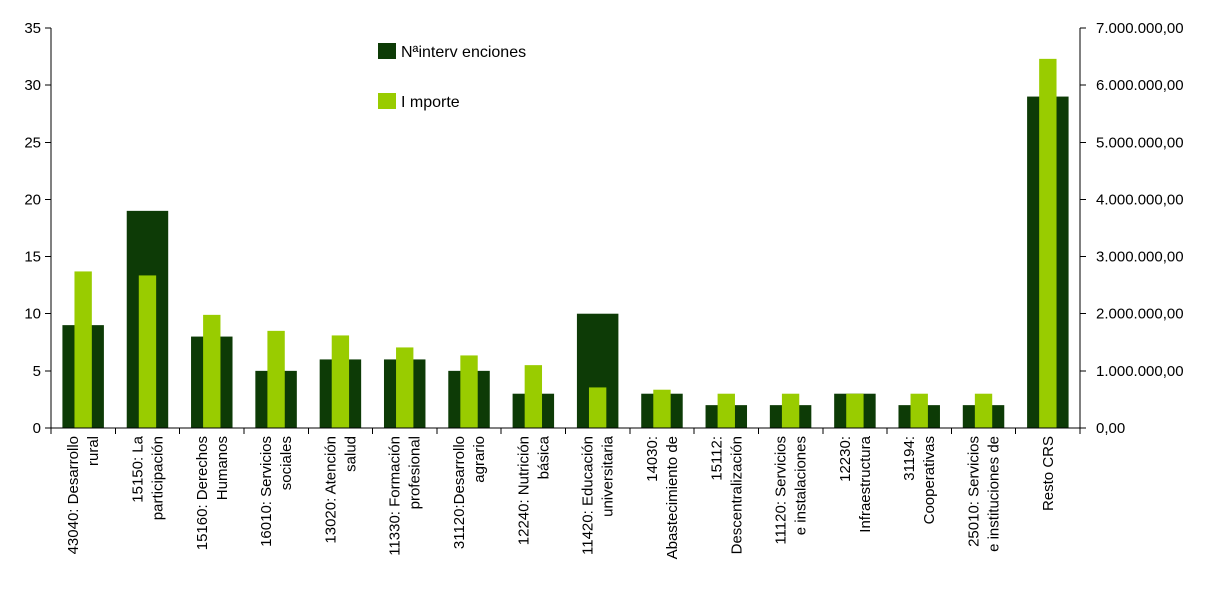 This screenshot has width=1208, height=594. What do you see at coordinates (32, 257) in the screenshot?
I see `y-left-tick-label: 15` at bounding box center [32, 257].